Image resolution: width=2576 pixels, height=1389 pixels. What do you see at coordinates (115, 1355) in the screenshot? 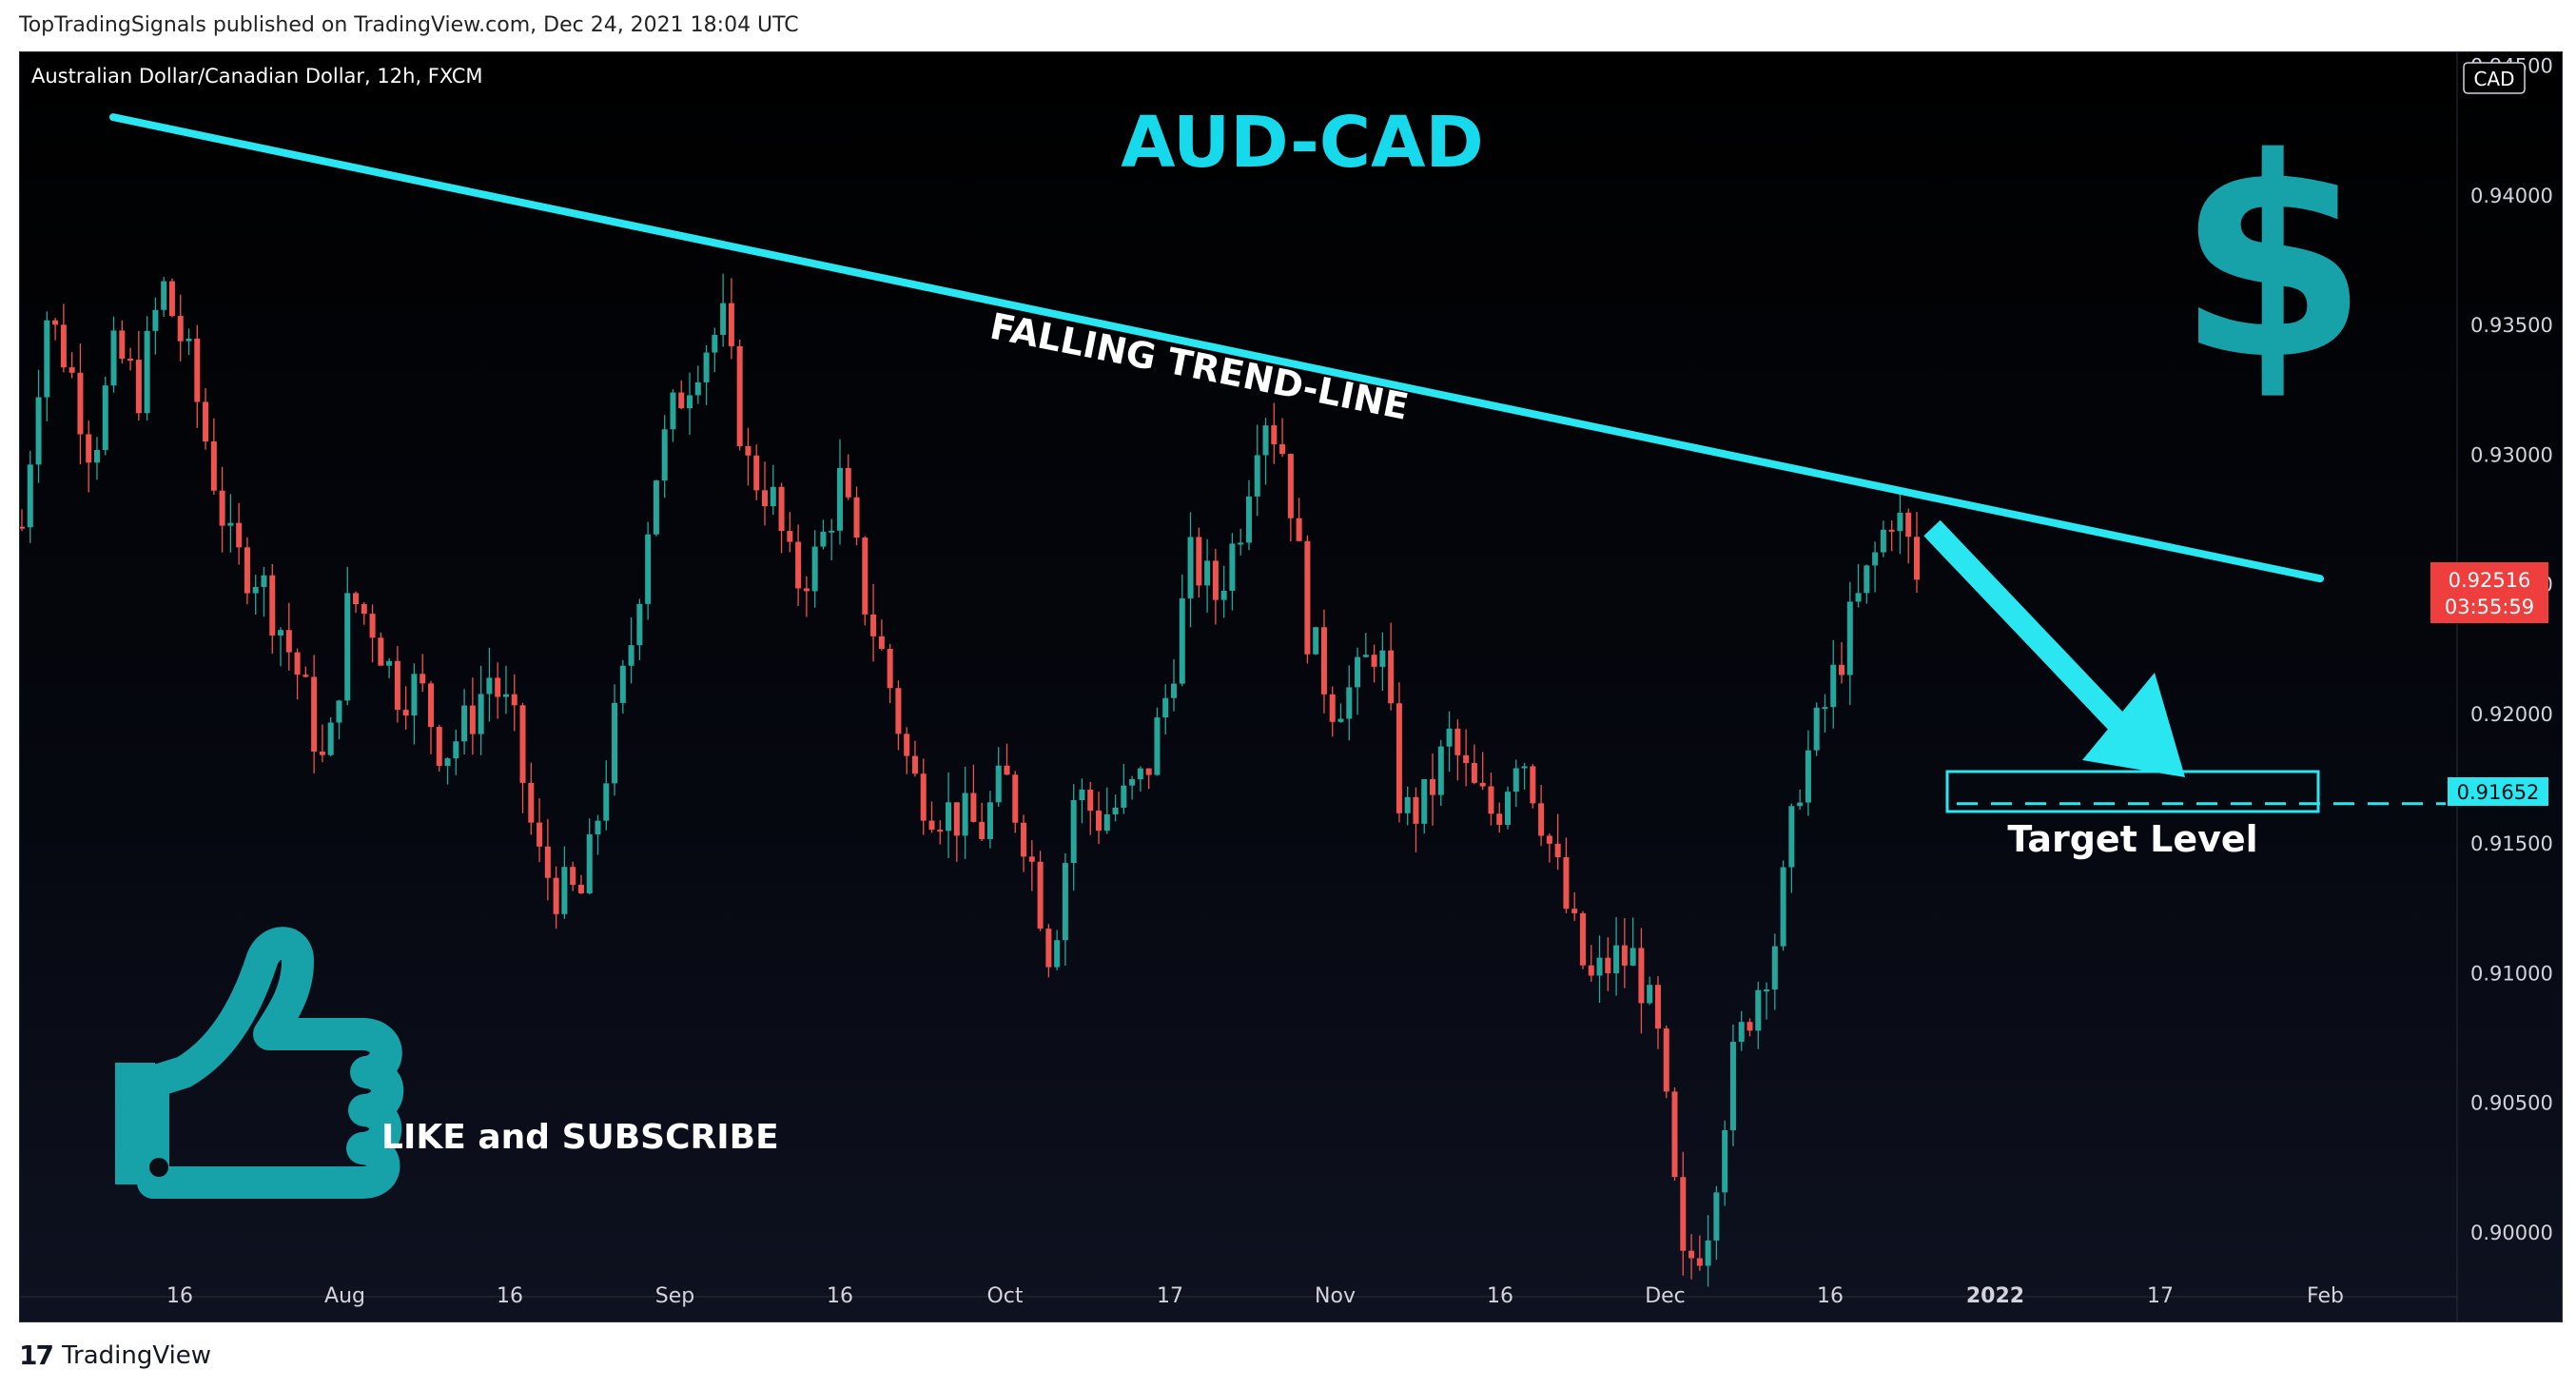
I see `tradingview-footer: 17 TradingView` at bounding box center [115, 1355].